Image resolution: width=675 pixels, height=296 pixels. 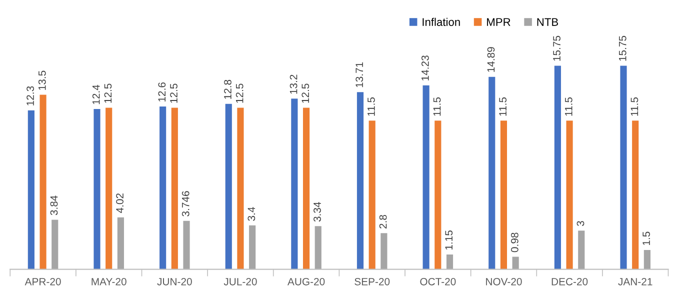 What do you see at coordinates (30, 96) in the screenshot?
I see `data-label: 12.3` at bounding box center [30, 96].